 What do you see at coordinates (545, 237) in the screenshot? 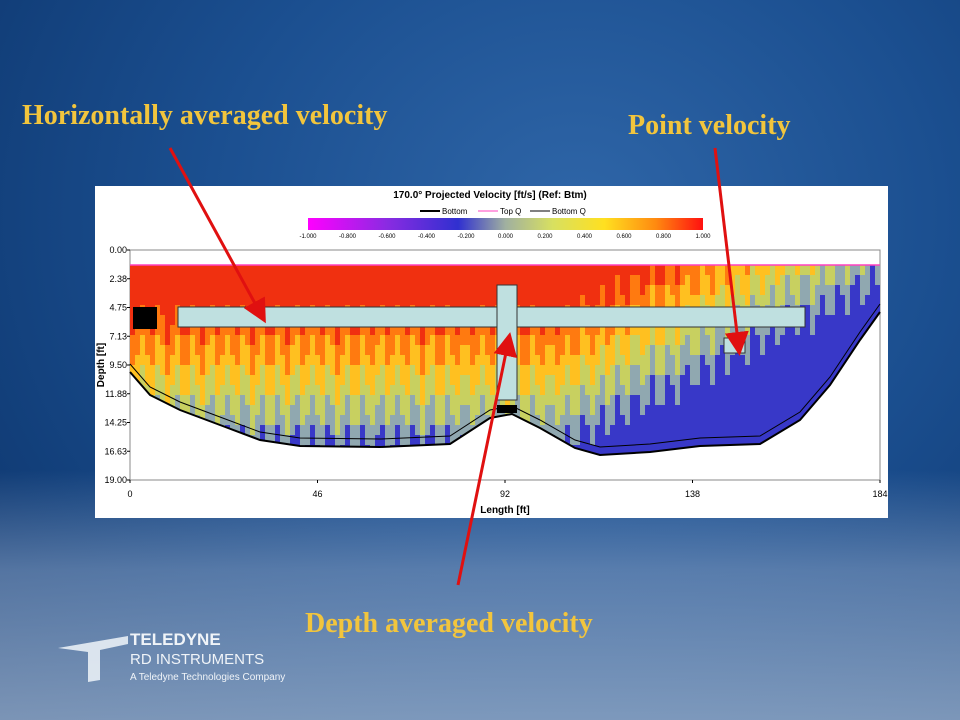
I see `colorbar-label: 0.200` at bounding box center [545, 237].